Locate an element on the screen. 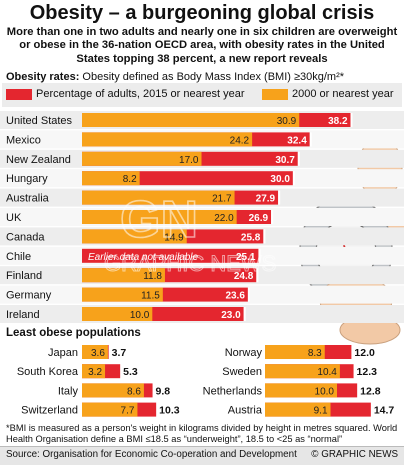  bar-end-chile is located at coordinates (259, 255).